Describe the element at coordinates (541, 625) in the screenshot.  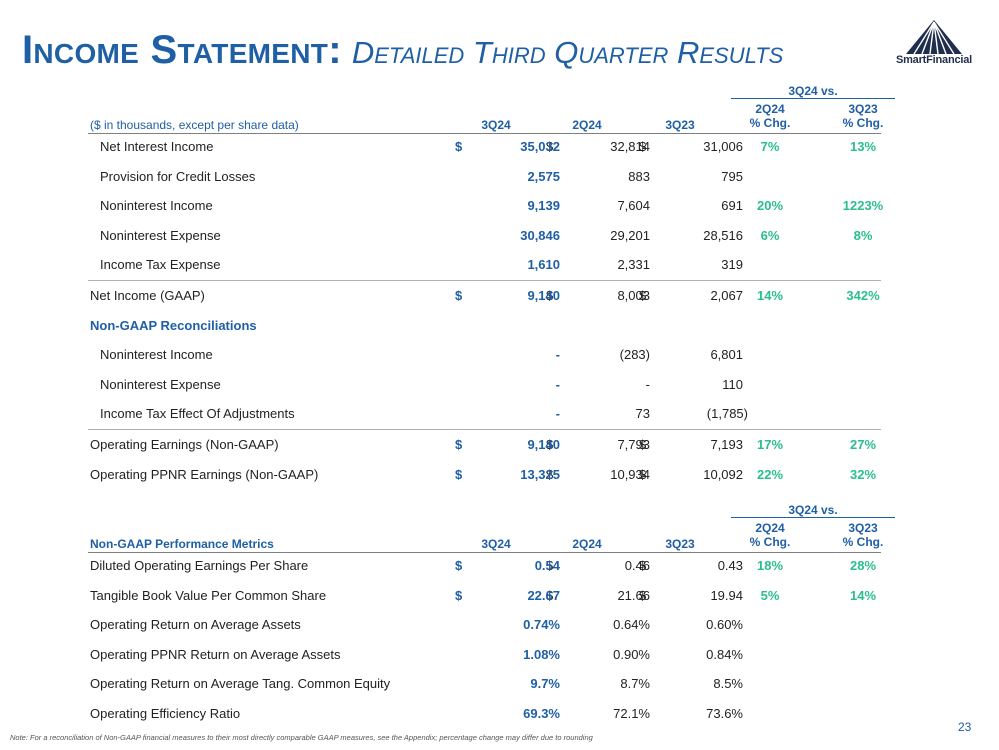
I see `value-3q24: 0.74%` at that location.